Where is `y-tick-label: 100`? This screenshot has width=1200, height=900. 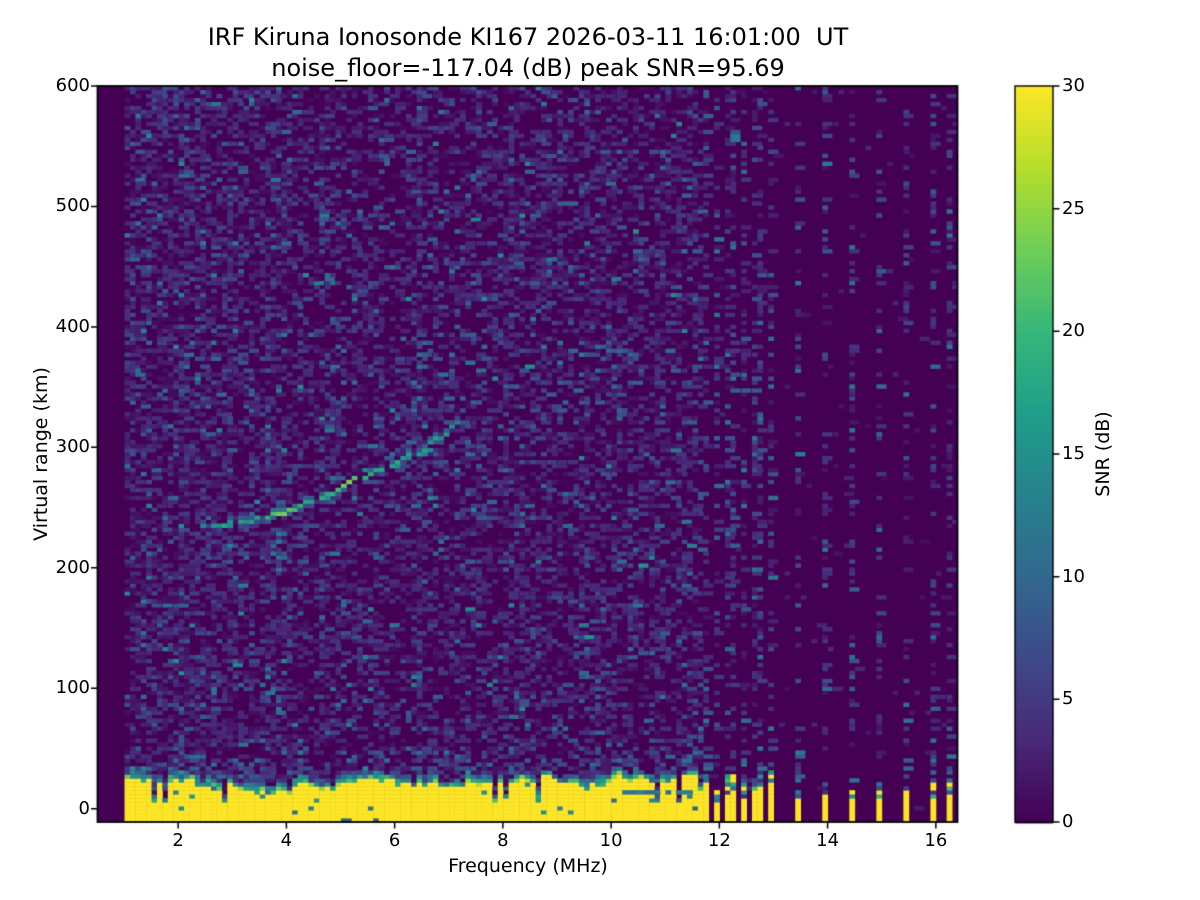 y-tick-label: 100 is located at coordinates (72, 688).